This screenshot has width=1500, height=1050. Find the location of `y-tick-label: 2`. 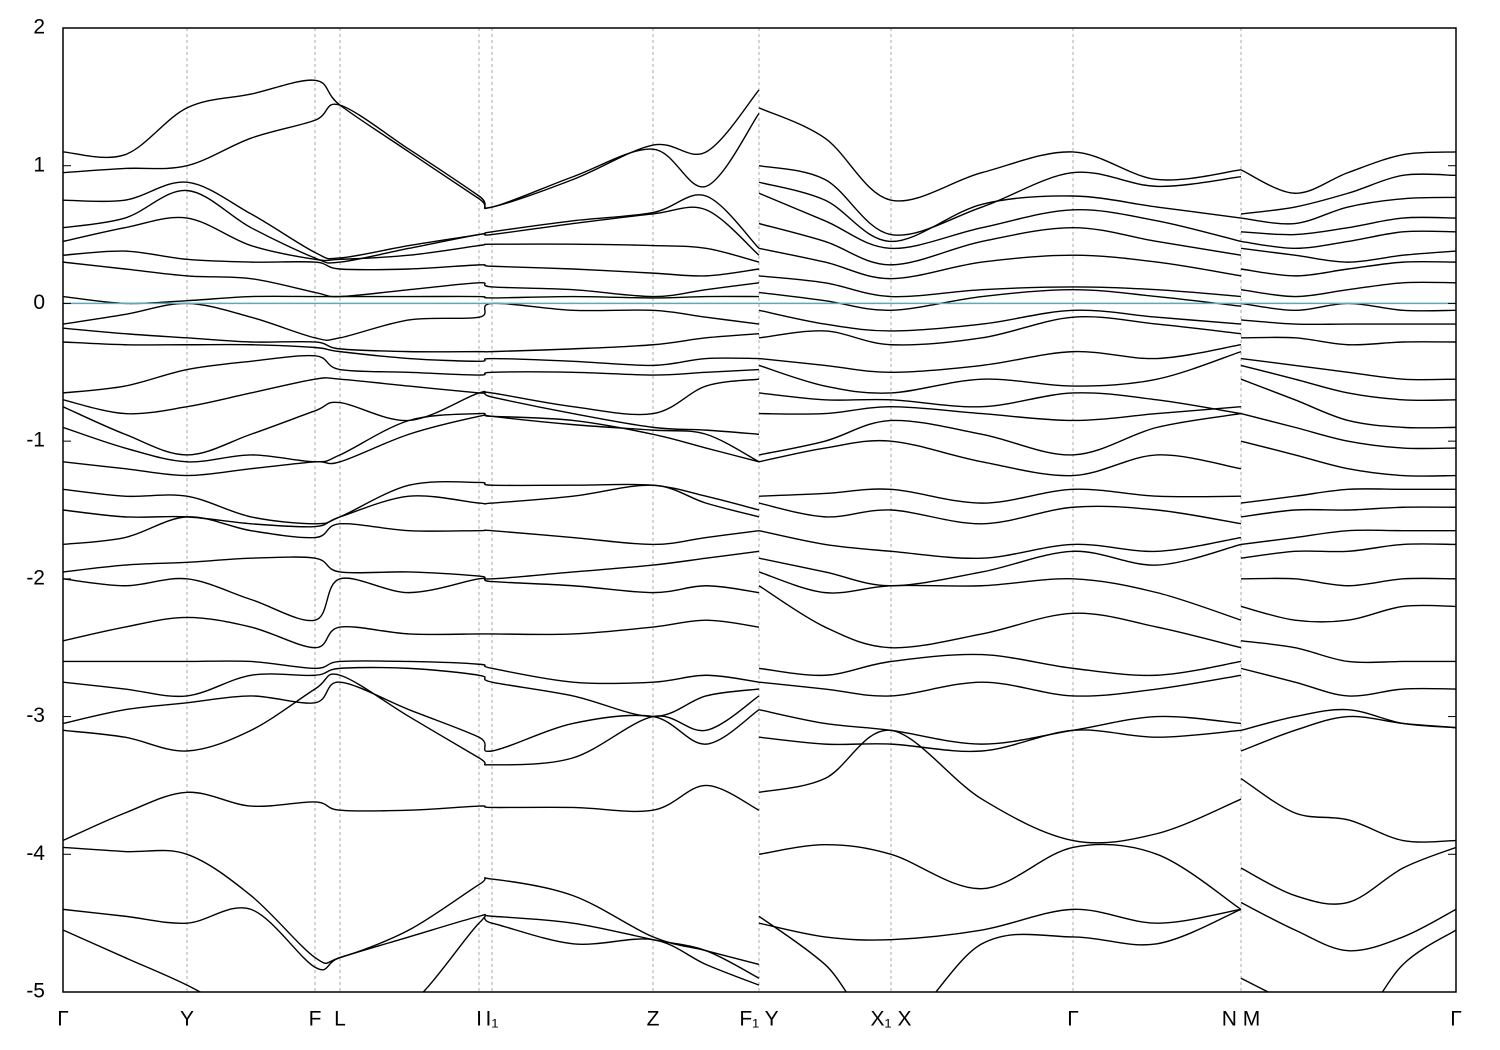

y-tick-label: 2 is located at coordinates (39, 27).